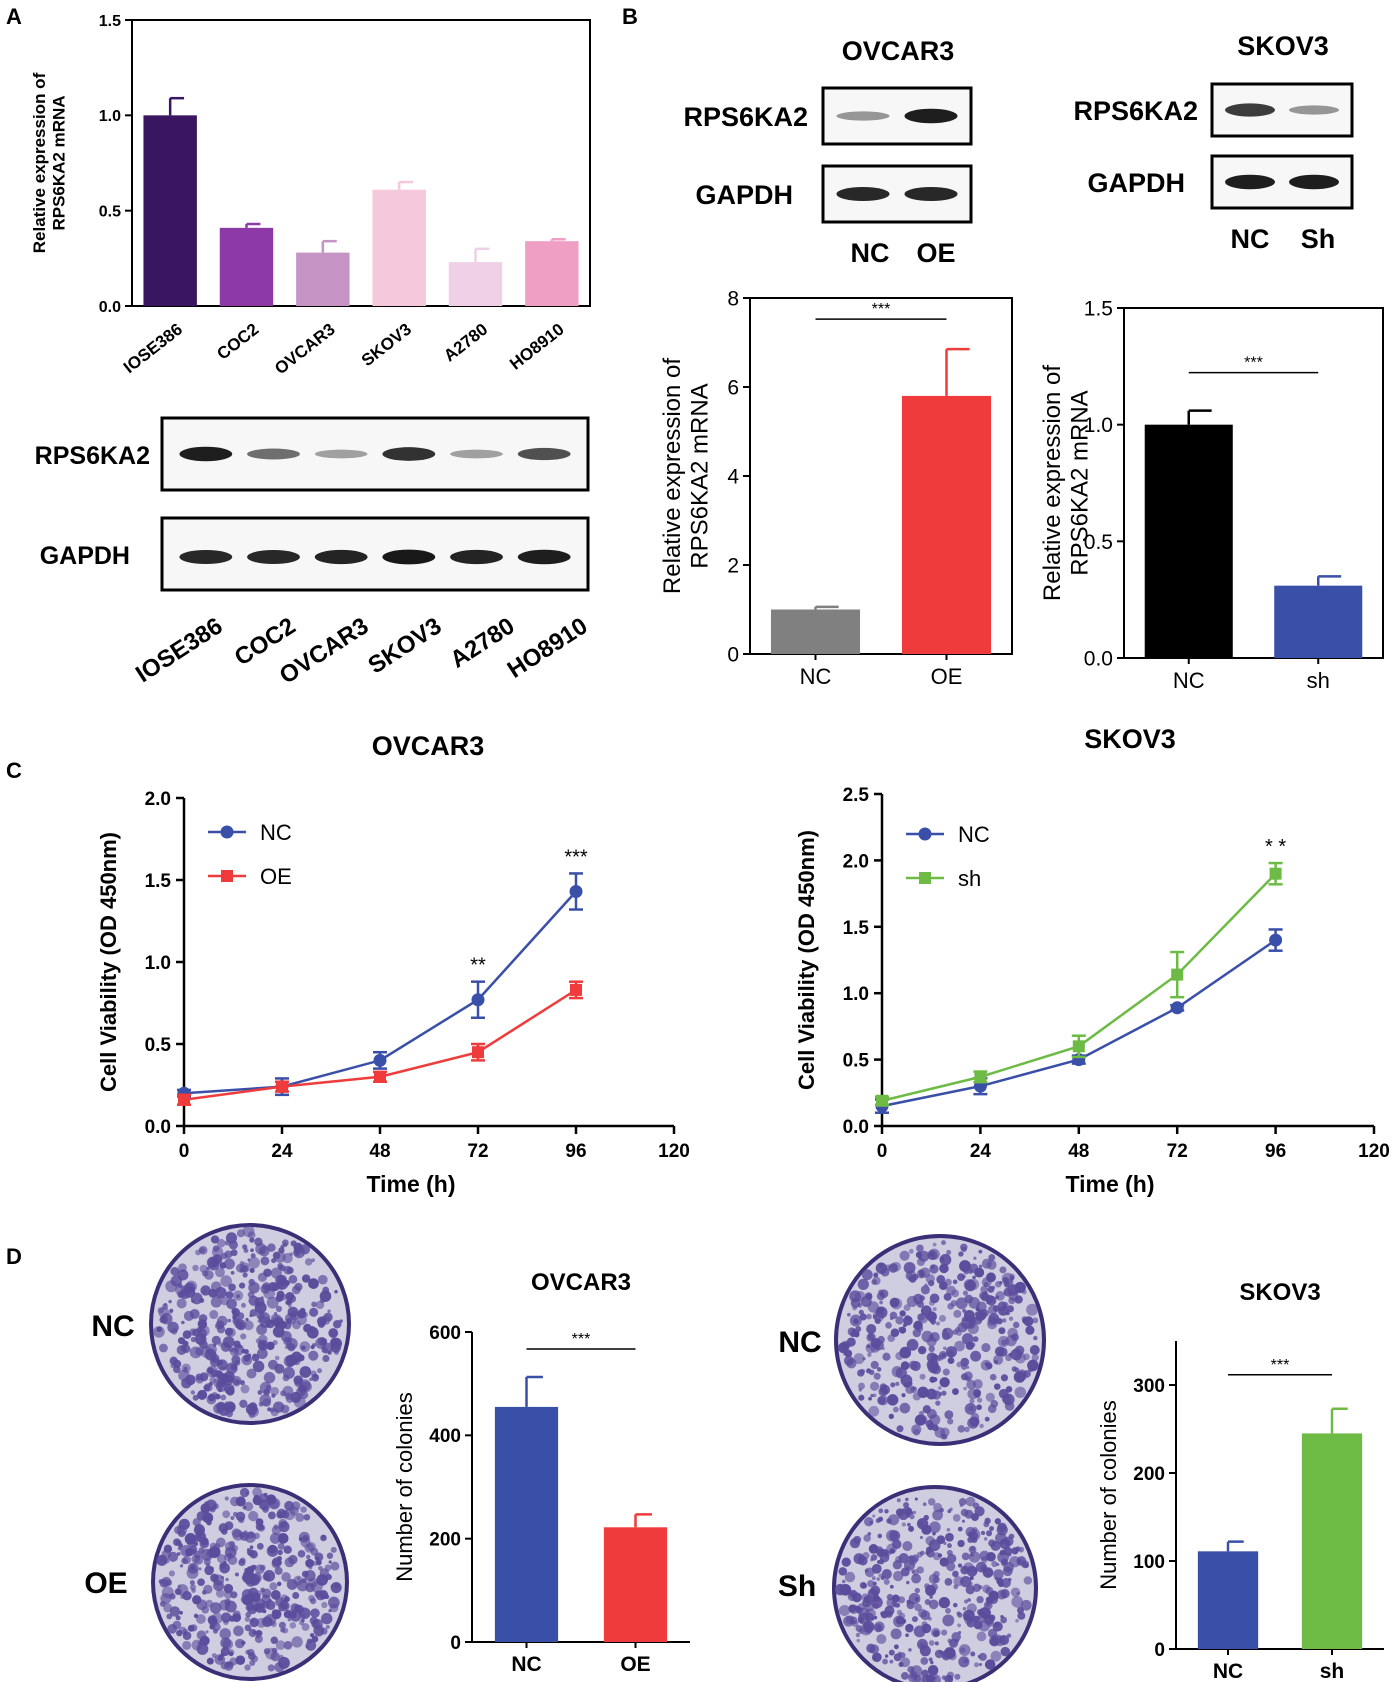 This screenshot has height=1682, width=1399. I want to click on y-tick-label: 0.5, so click(158, 1045).